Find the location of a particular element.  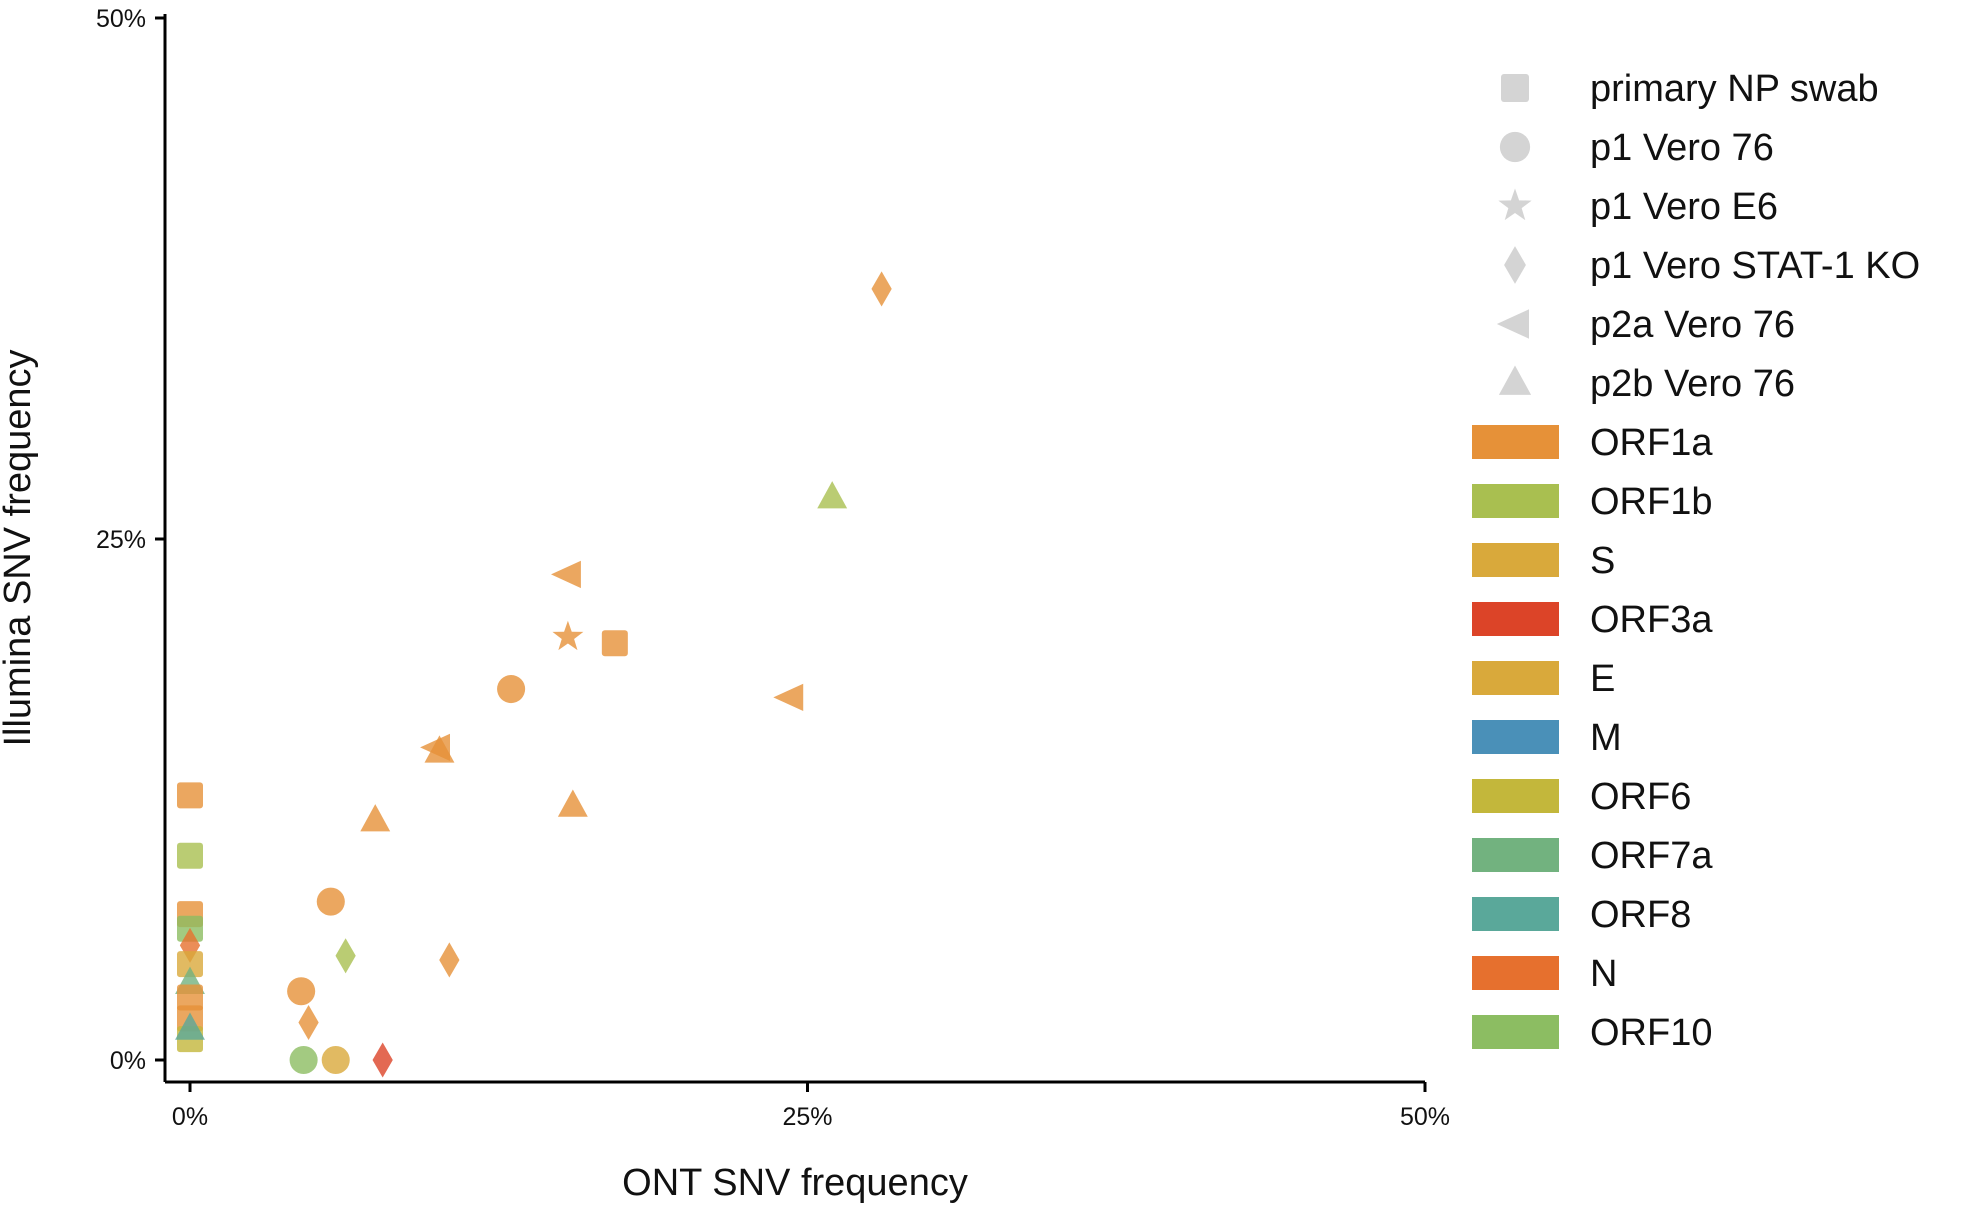

legend-label: ORF8 is located at coordinates (1640, 915).